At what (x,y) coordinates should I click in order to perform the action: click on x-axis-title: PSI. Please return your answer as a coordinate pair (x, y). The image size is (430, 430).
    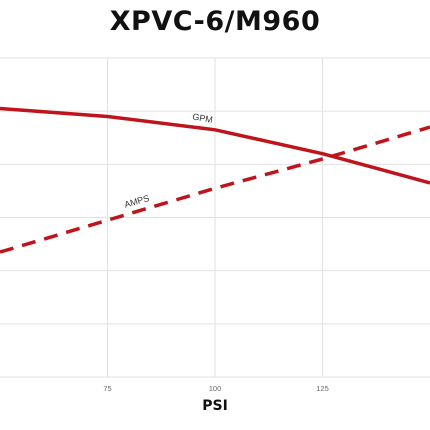
    Looking at the image, I should click on (215, 406).